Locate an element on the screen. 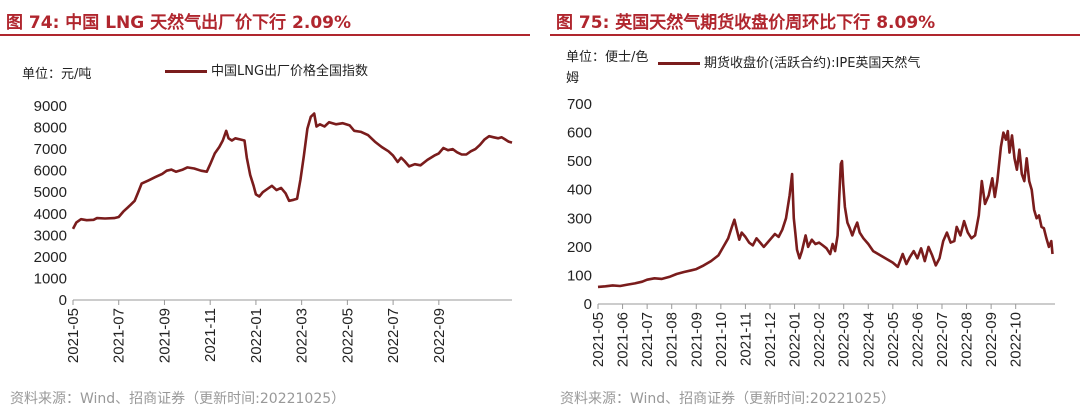 The width and height of the screenshot is (1080, 419). y-tick-label: 3000 is located at coordinates (50, 235).